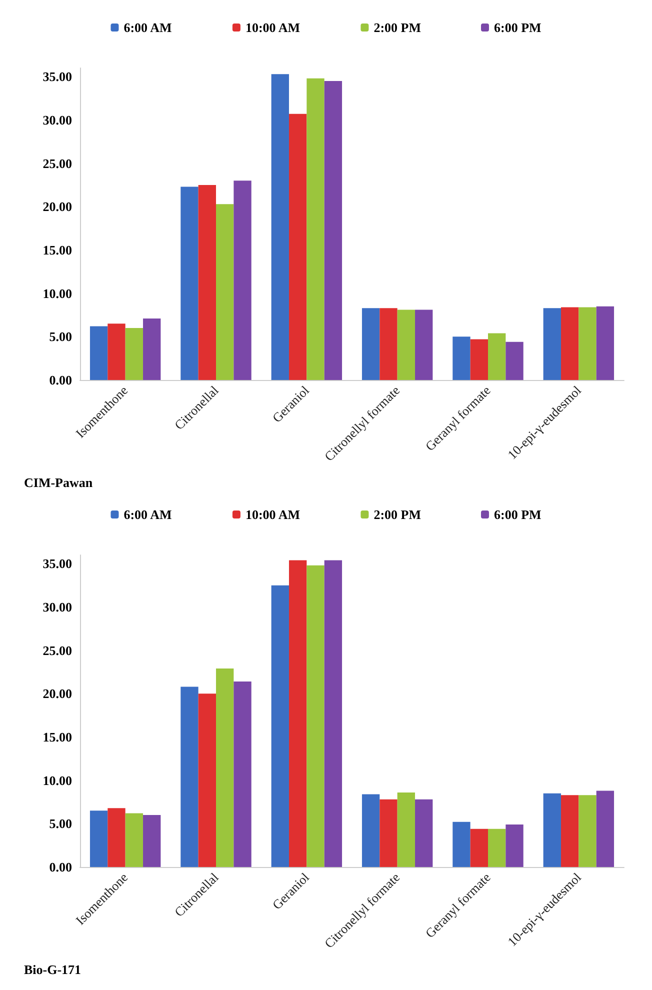 The height and width of the screenshot is (990, 652). I want to click on text: CIM-Pawan, so click(59, 482).